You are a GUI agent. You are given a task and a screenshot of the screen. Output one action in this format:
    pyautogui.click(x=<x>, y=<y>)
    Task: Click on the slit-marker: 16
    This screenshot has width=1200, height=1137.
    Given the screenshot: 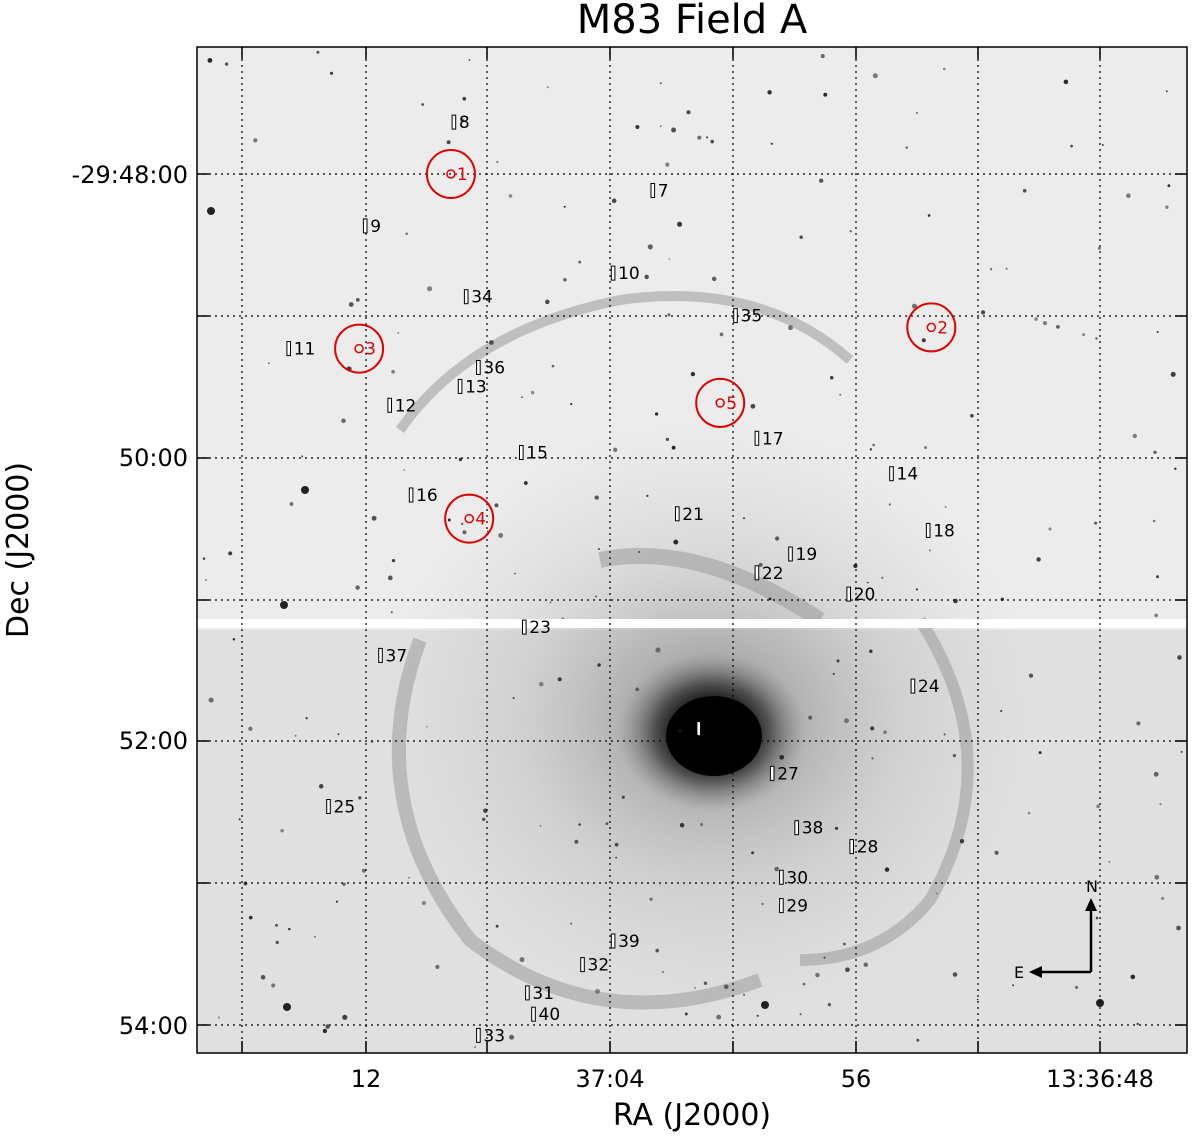 What is the action you would take?
    pyautogui.click(x=423, y=496)
    